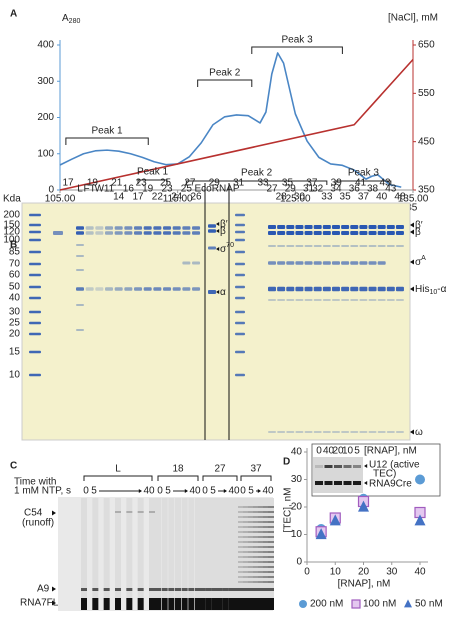 Image resolution: width=451 pixels, height=625 pixels. I want to click on y2-axis-label: [NaCl], mM, so click(413, 18).